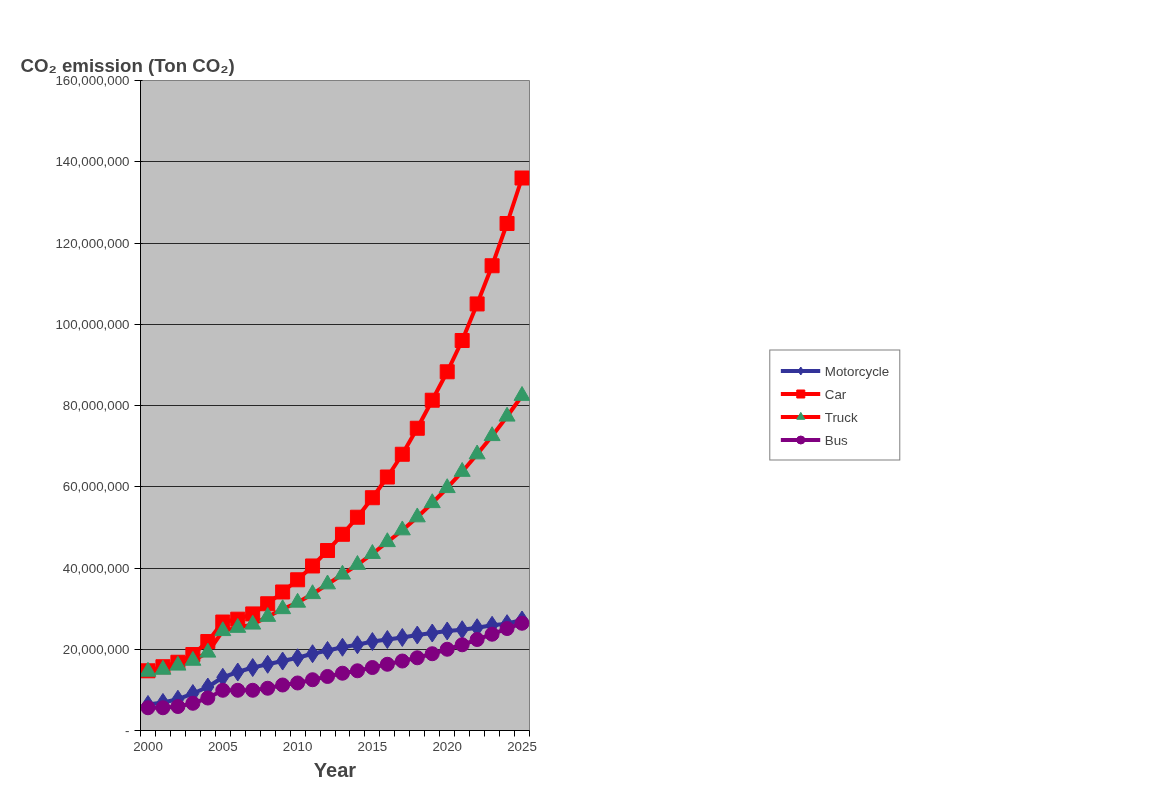 This screenshot has height=802, width=1151. What do you see at coordinates (447, 746) in the screenshot?
I see `x-tick-label: 2020` at bounding box center [447, 746].